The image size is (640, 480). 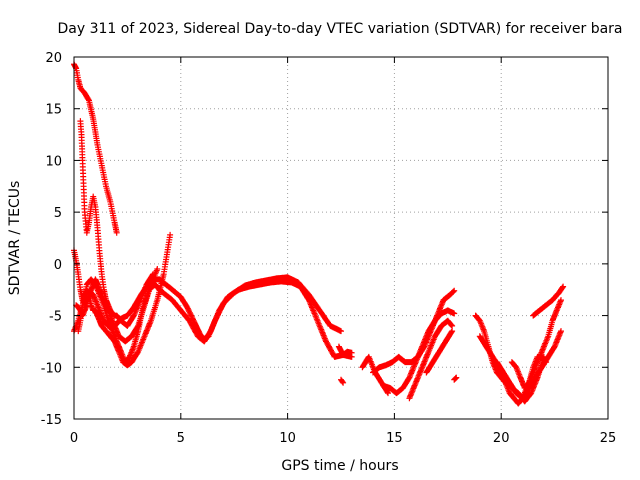 I want to click on x-tick-label: 0, so click(x=74, y=438).